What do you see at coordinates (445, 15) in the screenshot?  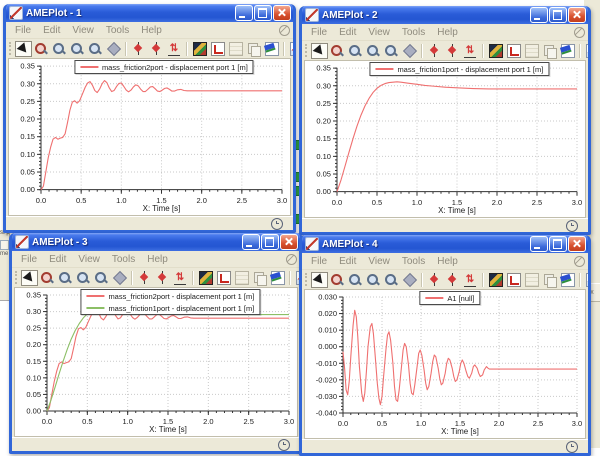 I see `title-bar: AMEPlot - 2` at bounding box center [445, 15].